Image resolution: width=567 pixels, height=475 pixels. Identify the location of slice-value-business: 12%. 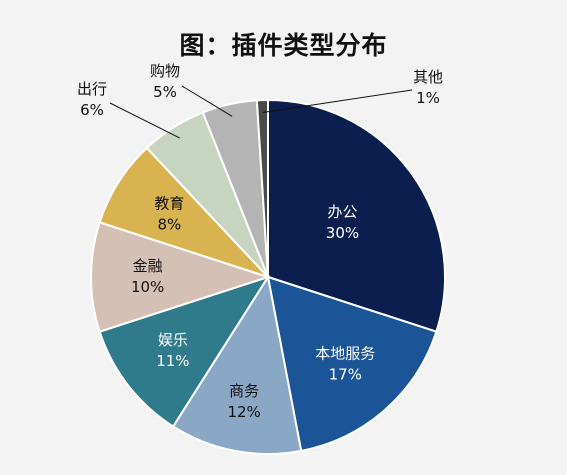
(243, 412).